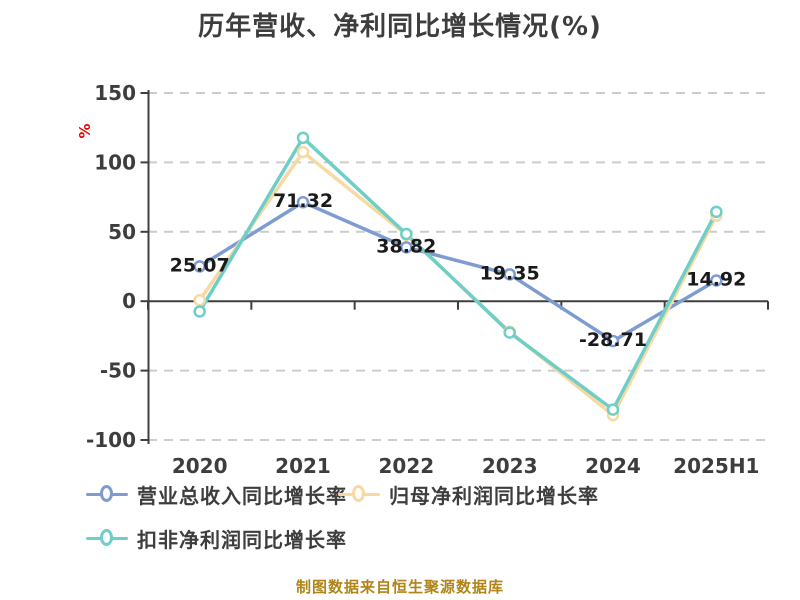 This screenshot has width=800, height=600. I want to click on legend-label-non-gaap-profit-yoy: 扣非净利润同比增长率, so click(242, 539).